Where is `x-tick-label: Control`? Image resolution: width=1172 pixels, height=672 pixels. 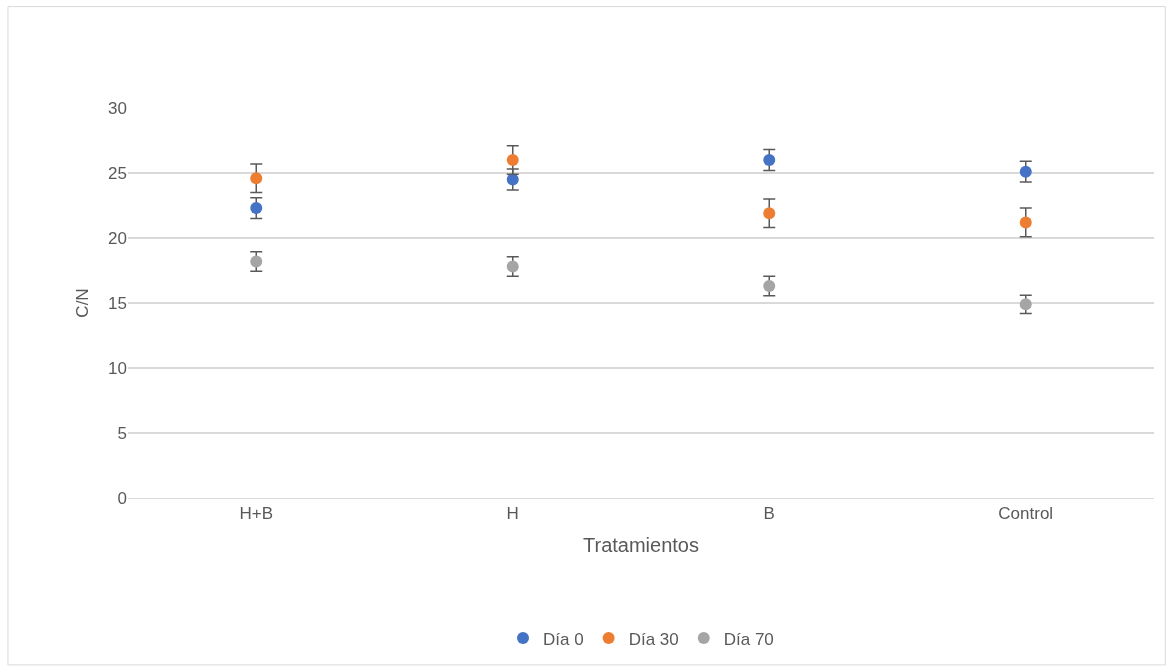 x-tick-label: Control is located at coordinates (1026, 514).